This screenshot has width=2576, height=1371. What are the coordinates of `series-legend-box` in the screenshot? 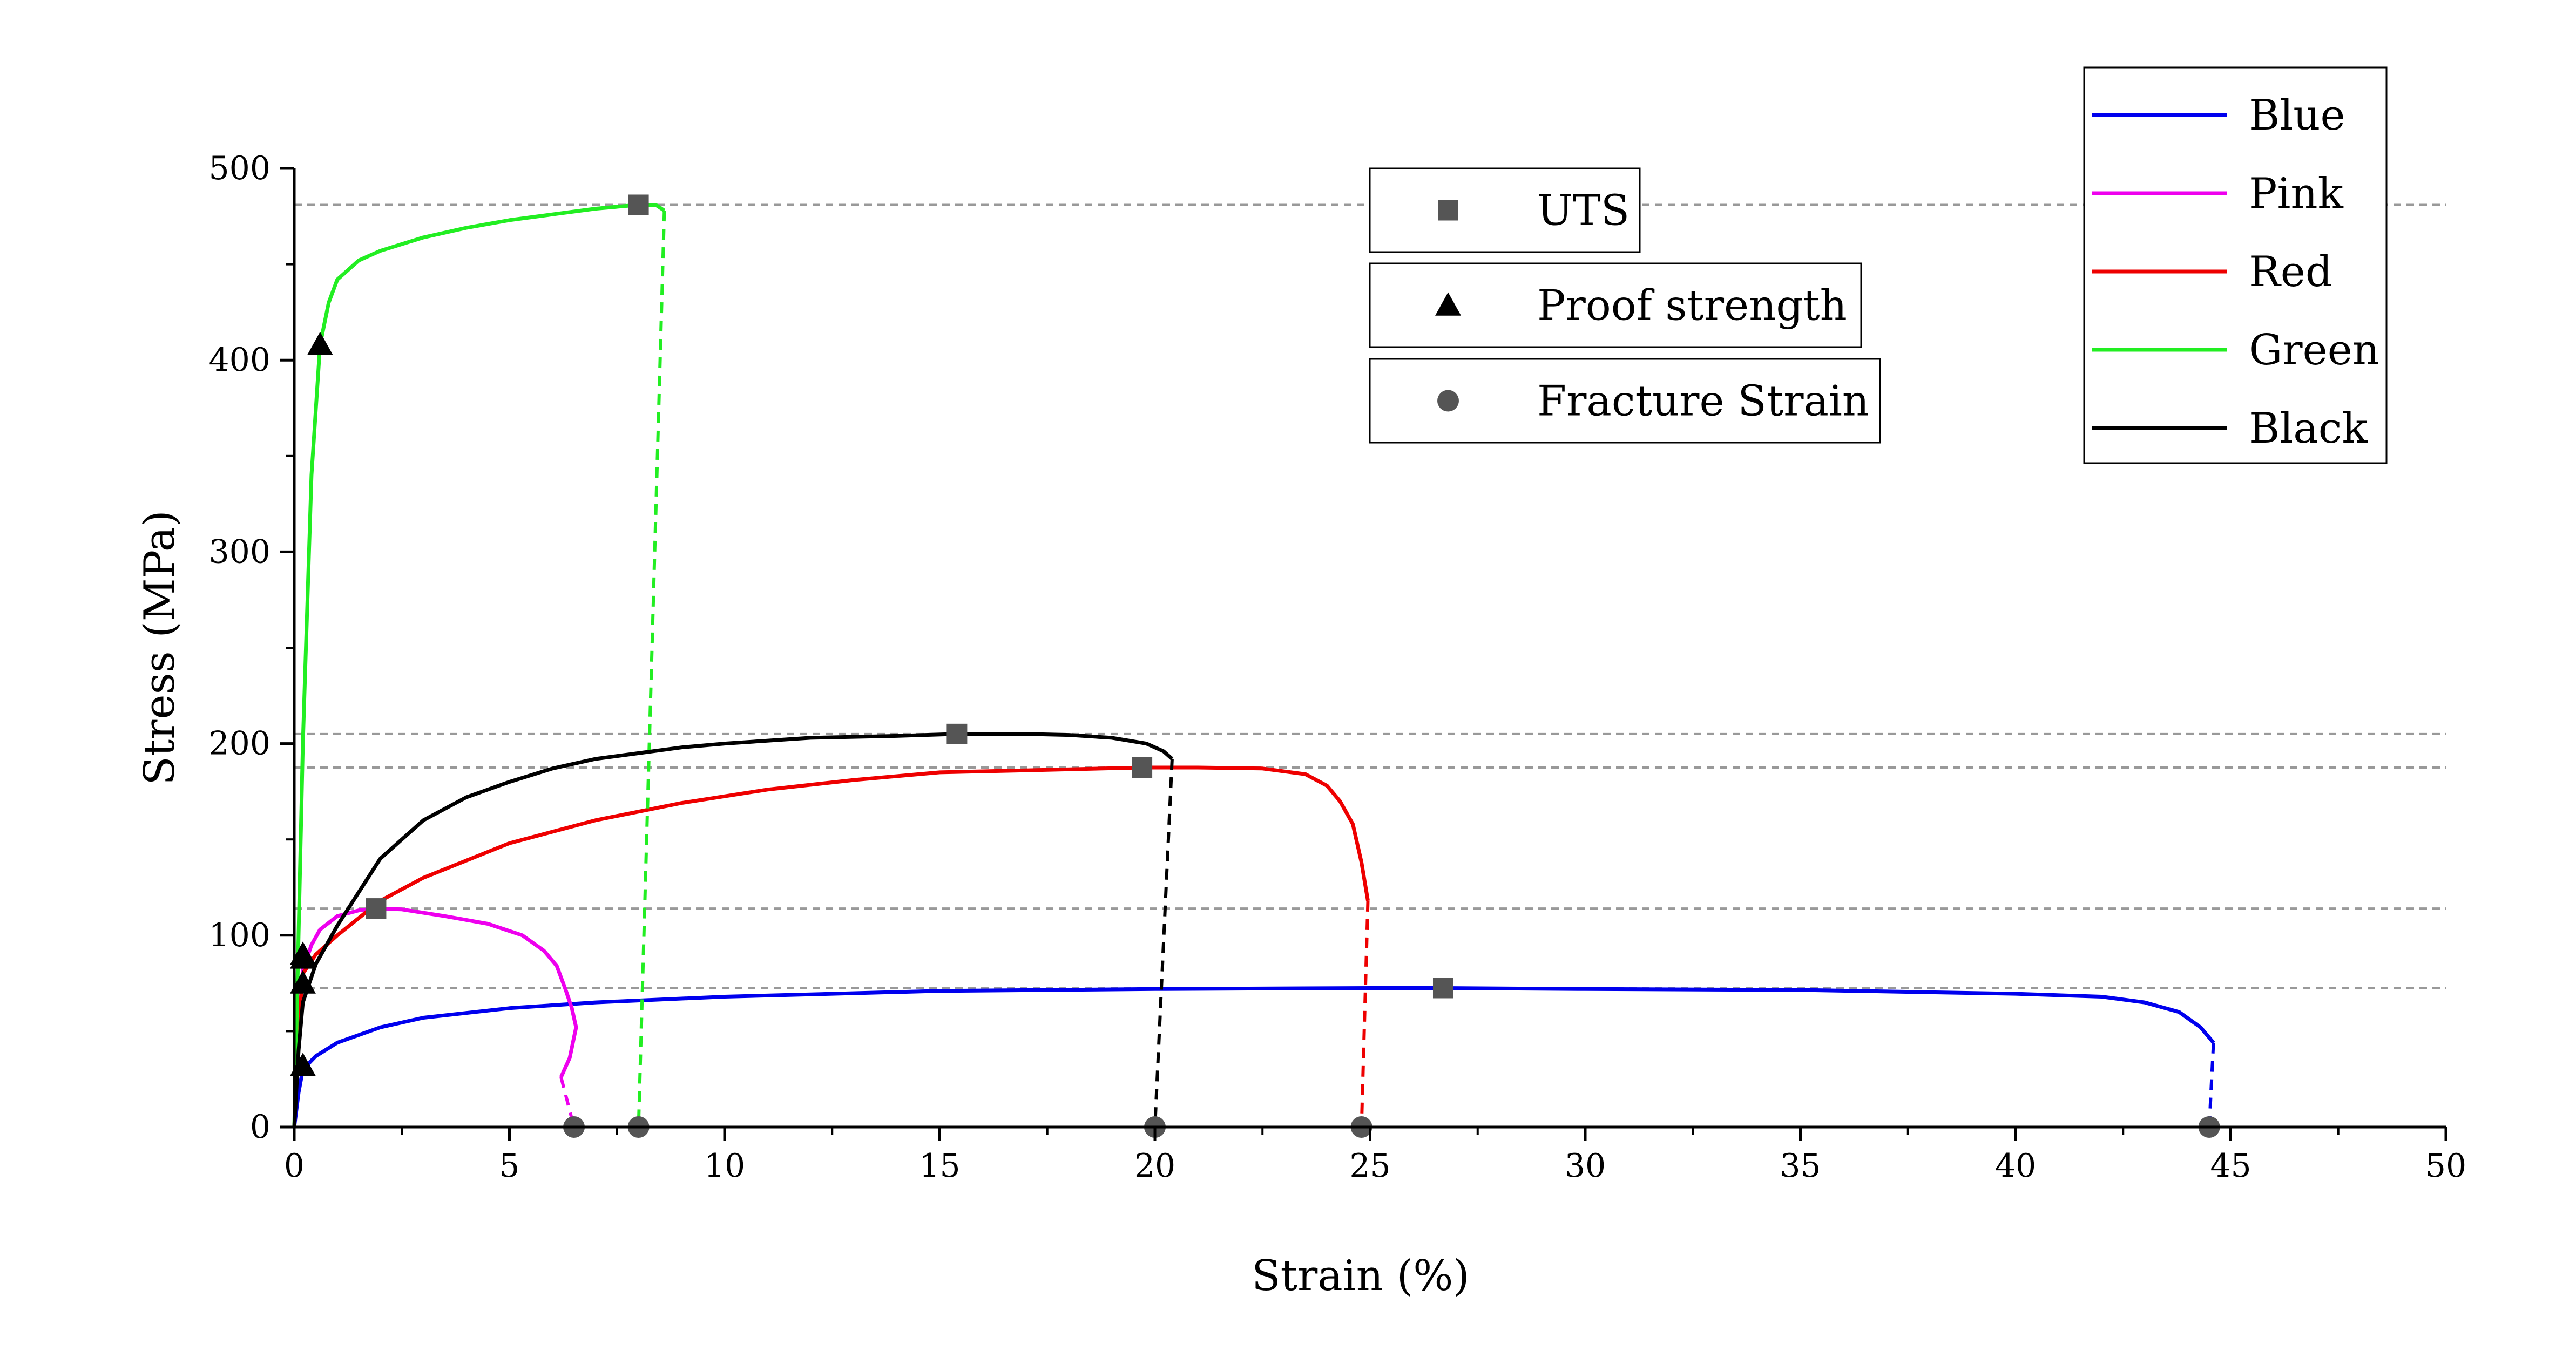 It's located at (2235, 265).